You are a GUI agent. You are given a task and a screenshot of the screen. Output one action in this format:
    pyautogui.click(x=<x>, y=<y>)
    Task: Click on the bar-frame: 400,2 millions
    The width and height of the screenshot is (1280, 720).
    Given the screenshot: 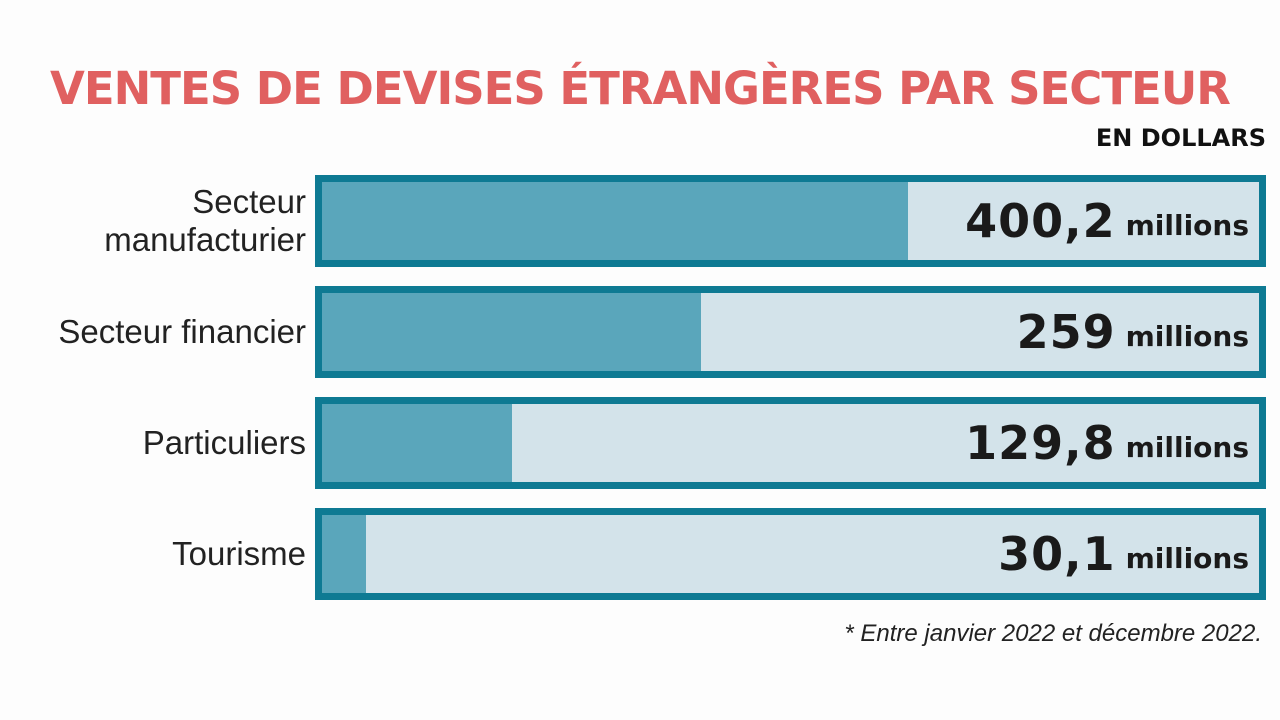 What is the action you would take?
    pyautogui.click(x=790, y=221)
    